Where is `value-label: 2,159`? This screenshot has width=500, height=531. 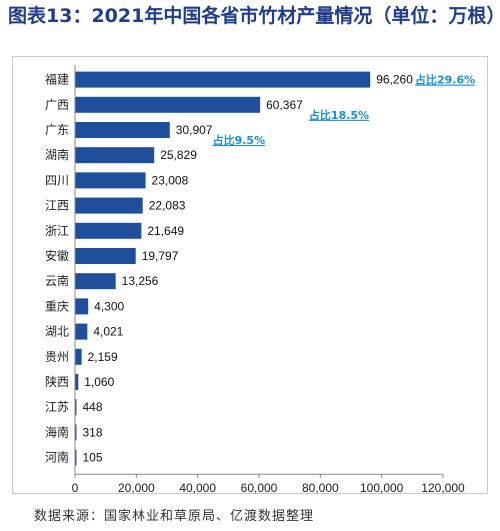 value-label: 2,159 is located at coordinates (103, 357).